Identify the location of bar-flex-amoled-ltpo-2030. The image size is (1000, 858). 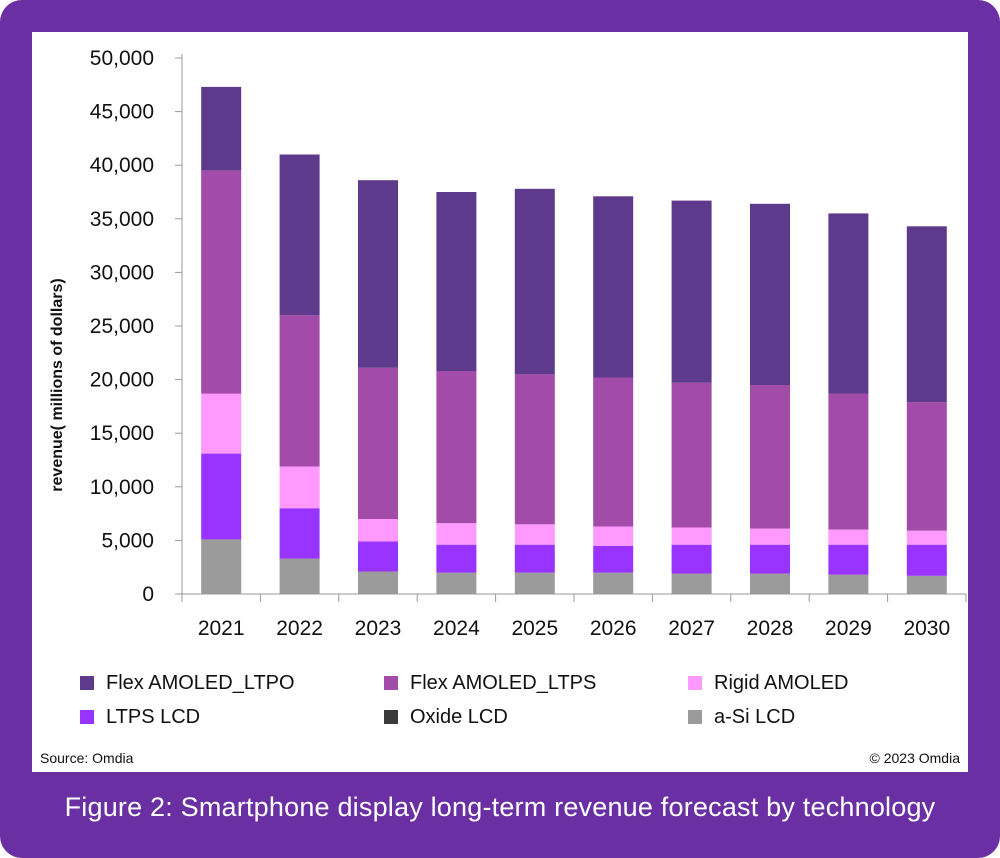
(926, 314).